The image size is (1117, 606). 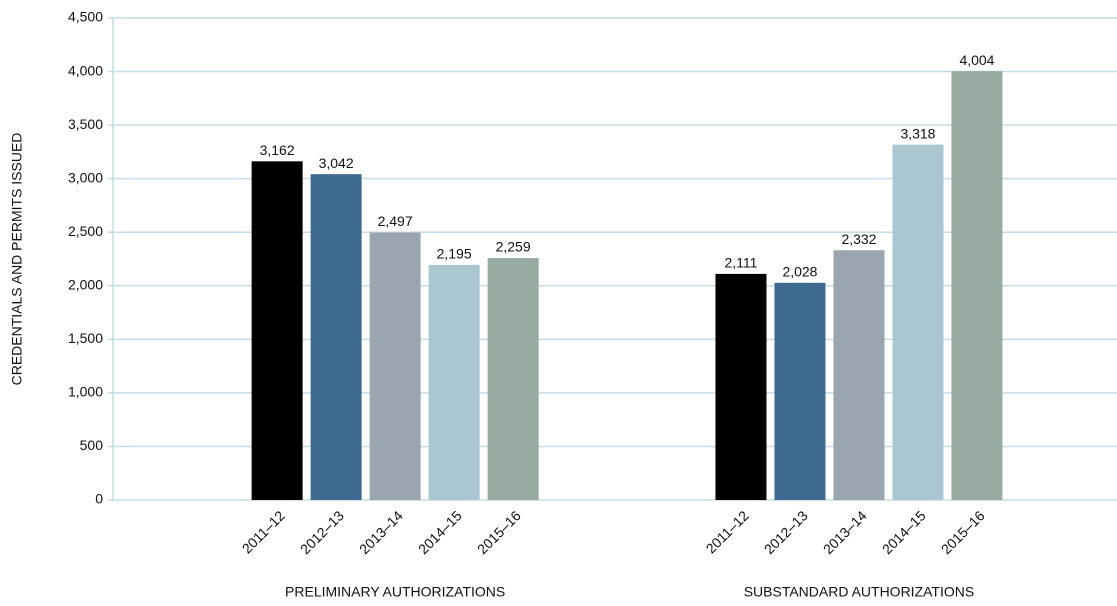 What do you see at coordinates (85, 231) in the screenshot?
I see `y-tick-label: 2,500` at bounding box center [85, 231].